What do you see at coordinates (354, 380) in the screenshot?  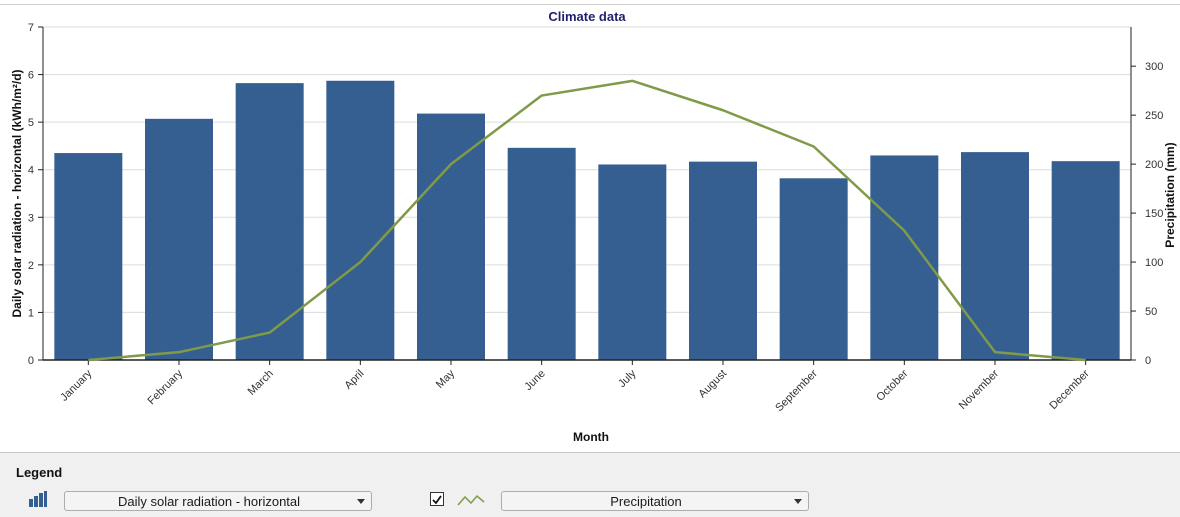 I see `x-tick-label: April` at bounding box center [354, 380].